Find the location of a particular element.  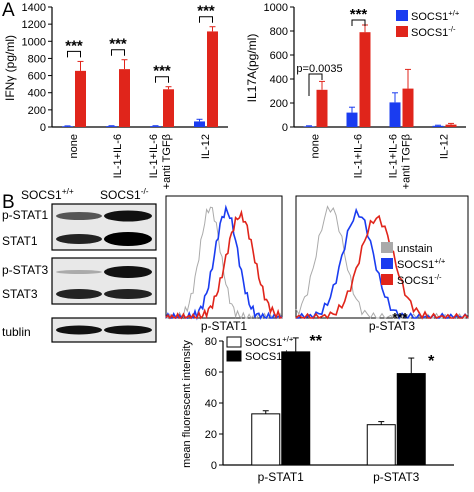

panel-b-label: B is located at coordinates (8, 202).